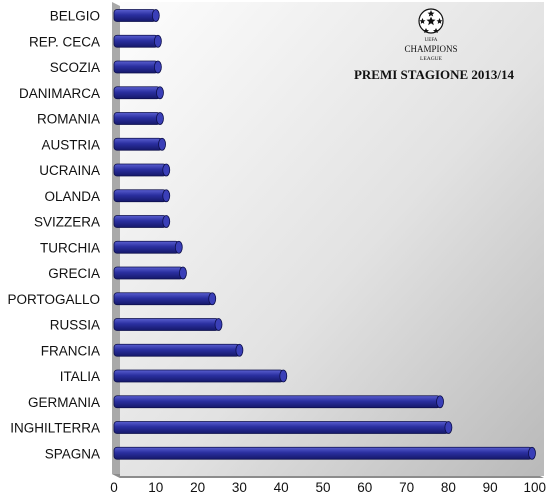 This screenshot has height=494, width=547. Describe the element at coordinates (137, 67) in the screenshot. I see `bar-scozia` at that location.